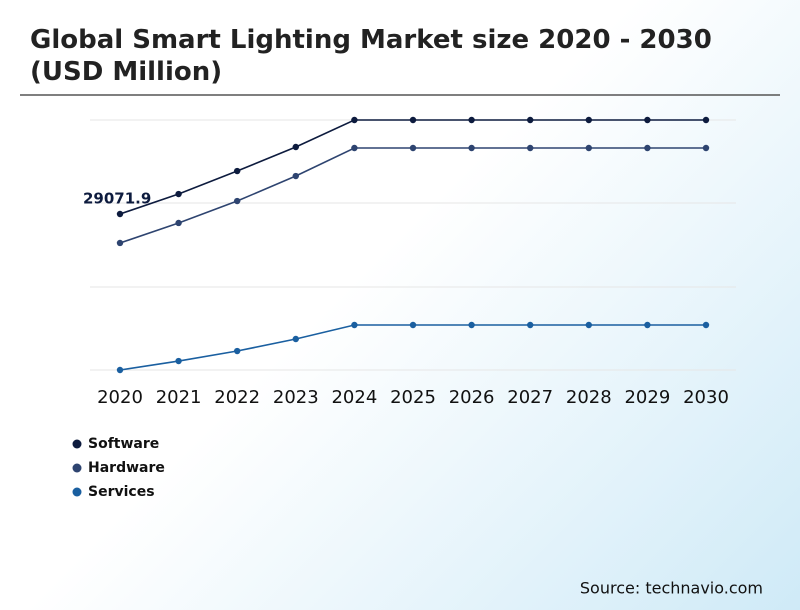  What do you see at coordinates (706, 397) in the screenshot?
I see `x-tick-label: 2030` at bounding box center [706, 397].